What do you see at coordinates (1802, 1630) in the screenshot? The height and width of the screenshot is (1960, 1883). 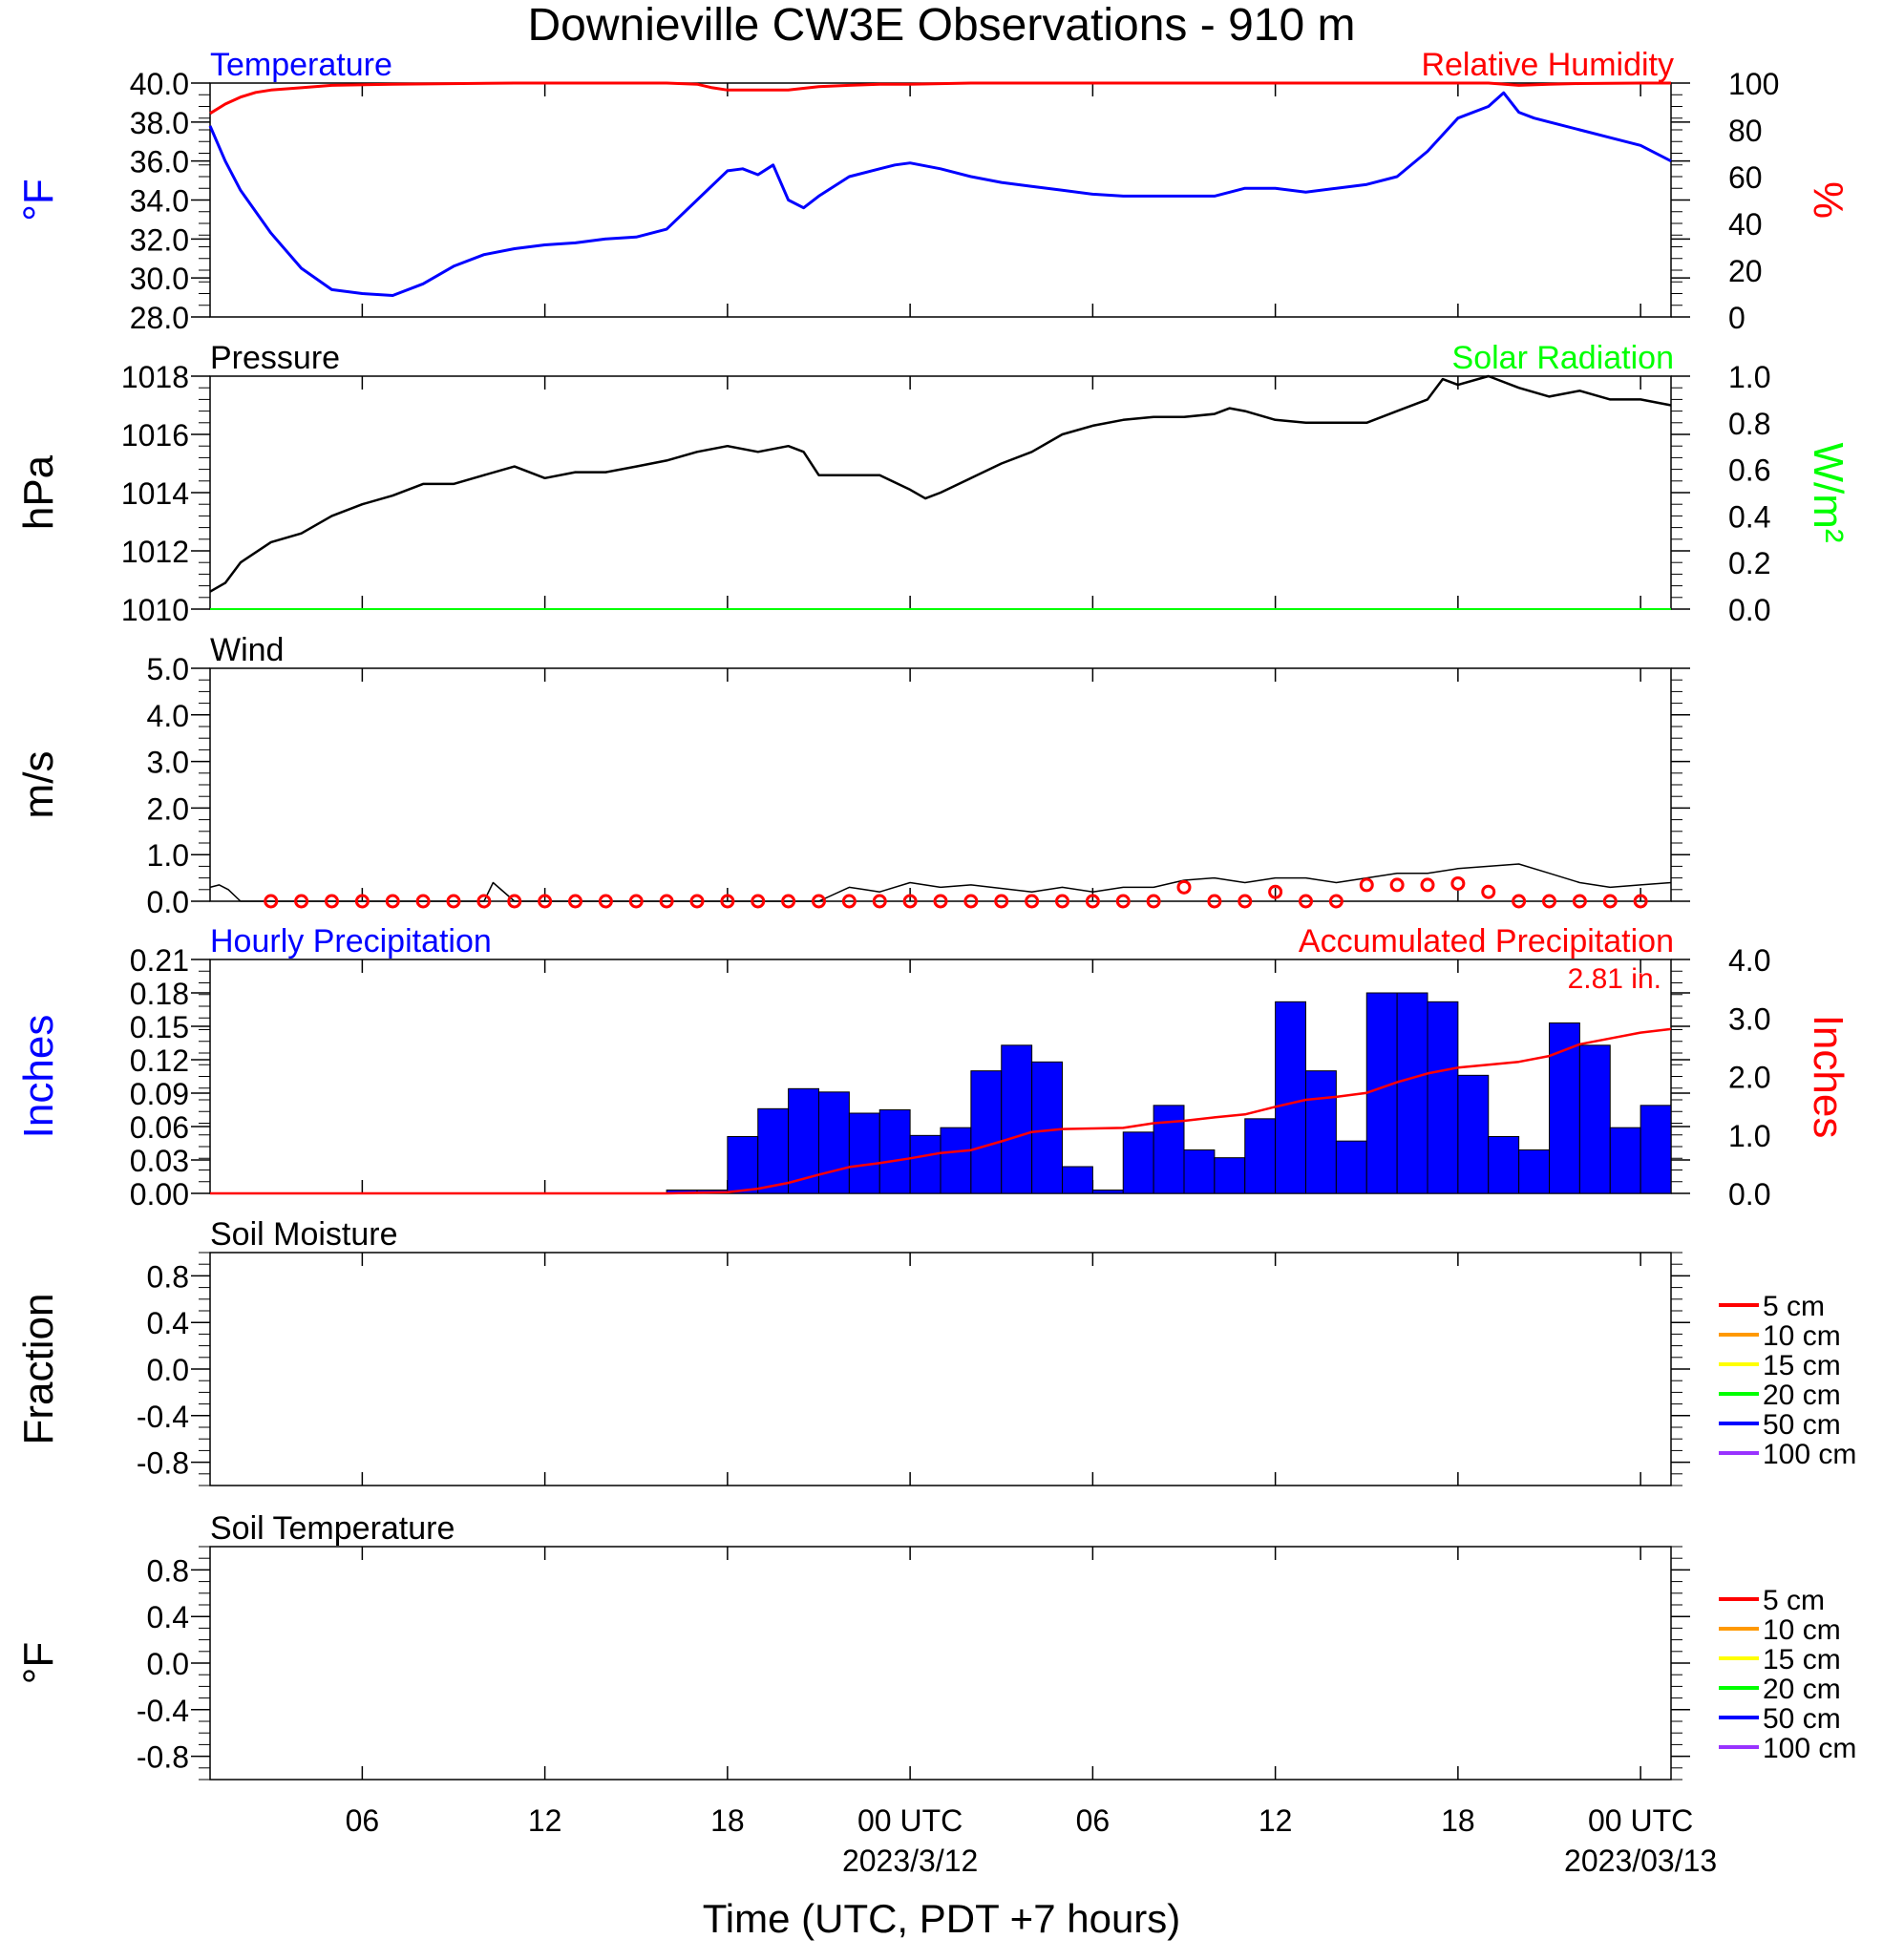 I see `soil_temperature-legend-label: 10 cm` at bounding box center [1802, 1630].